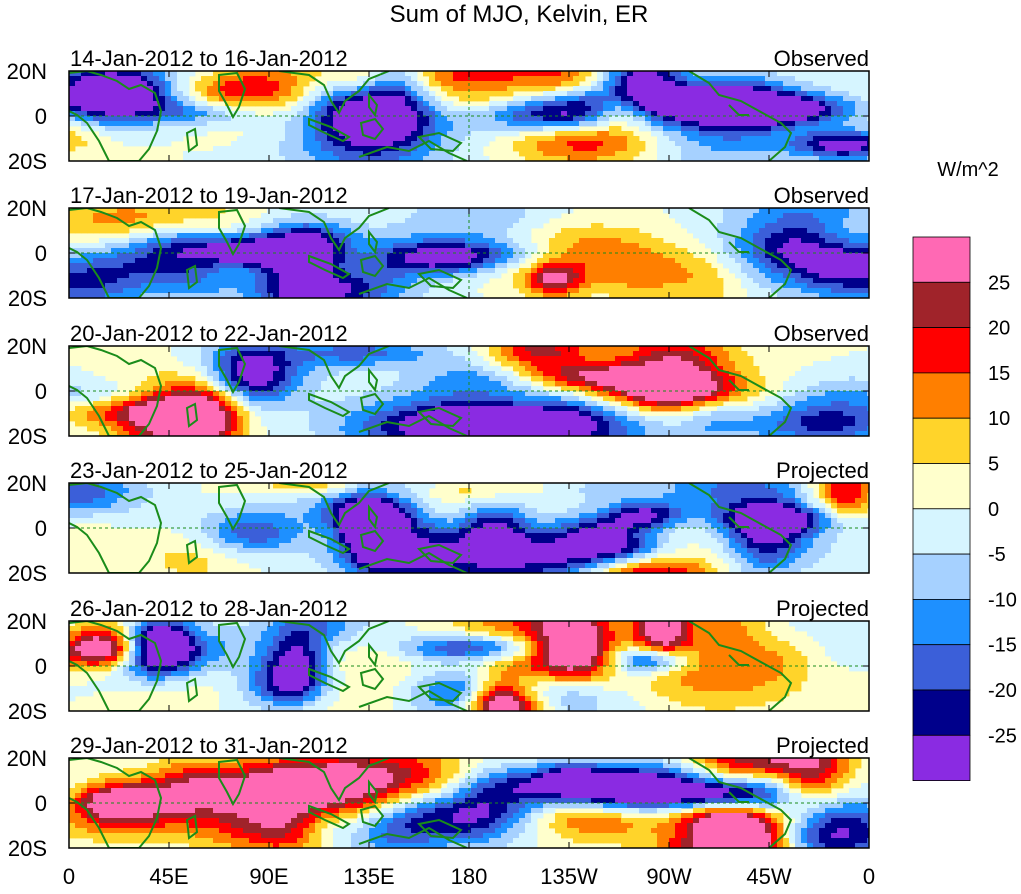  What do you see at coordinates (993, 510) in the screenshot?
I see `colorbar-label: 0` at bounding box center [993, 510].